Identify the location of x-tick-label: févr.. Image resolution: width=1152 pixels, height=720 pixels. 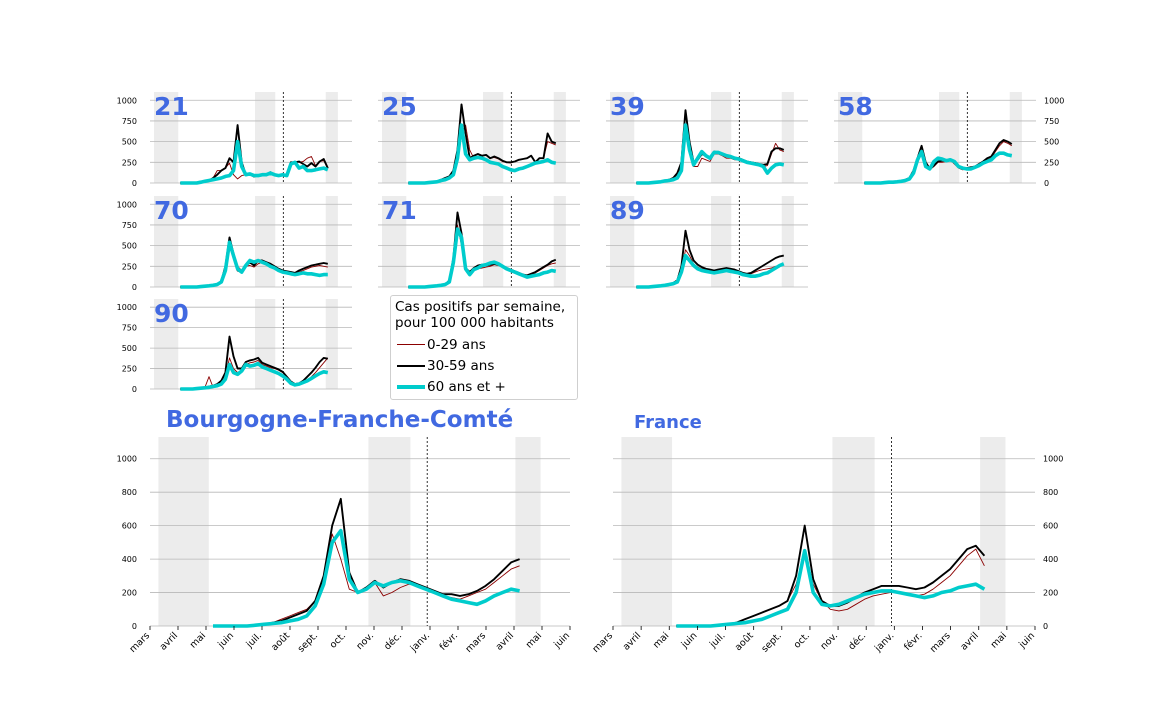
(449, 641).